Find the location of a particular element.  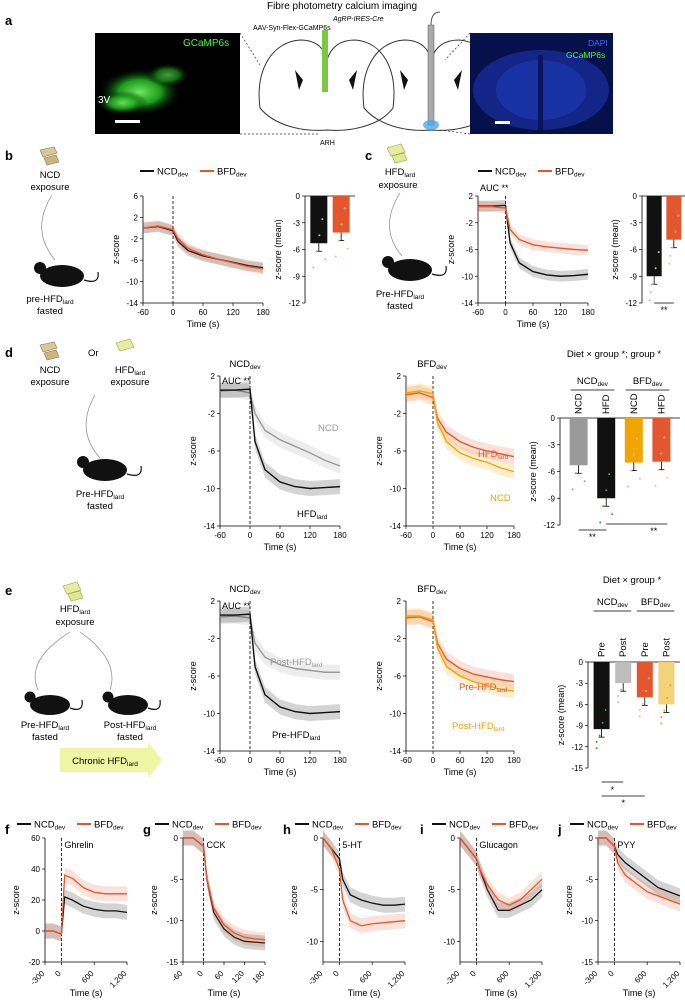

food-label-c: HFDlard is located at coordinates (400, 173).